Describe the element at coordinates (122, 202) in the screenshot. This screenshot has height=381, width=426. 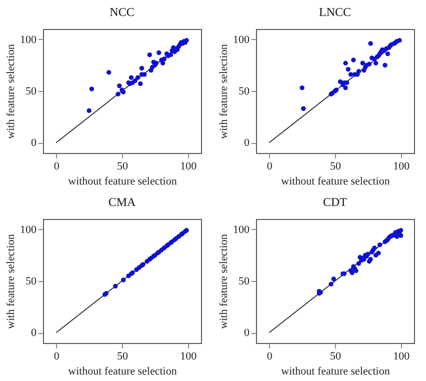
I see `chart-title: CMA` at that location.